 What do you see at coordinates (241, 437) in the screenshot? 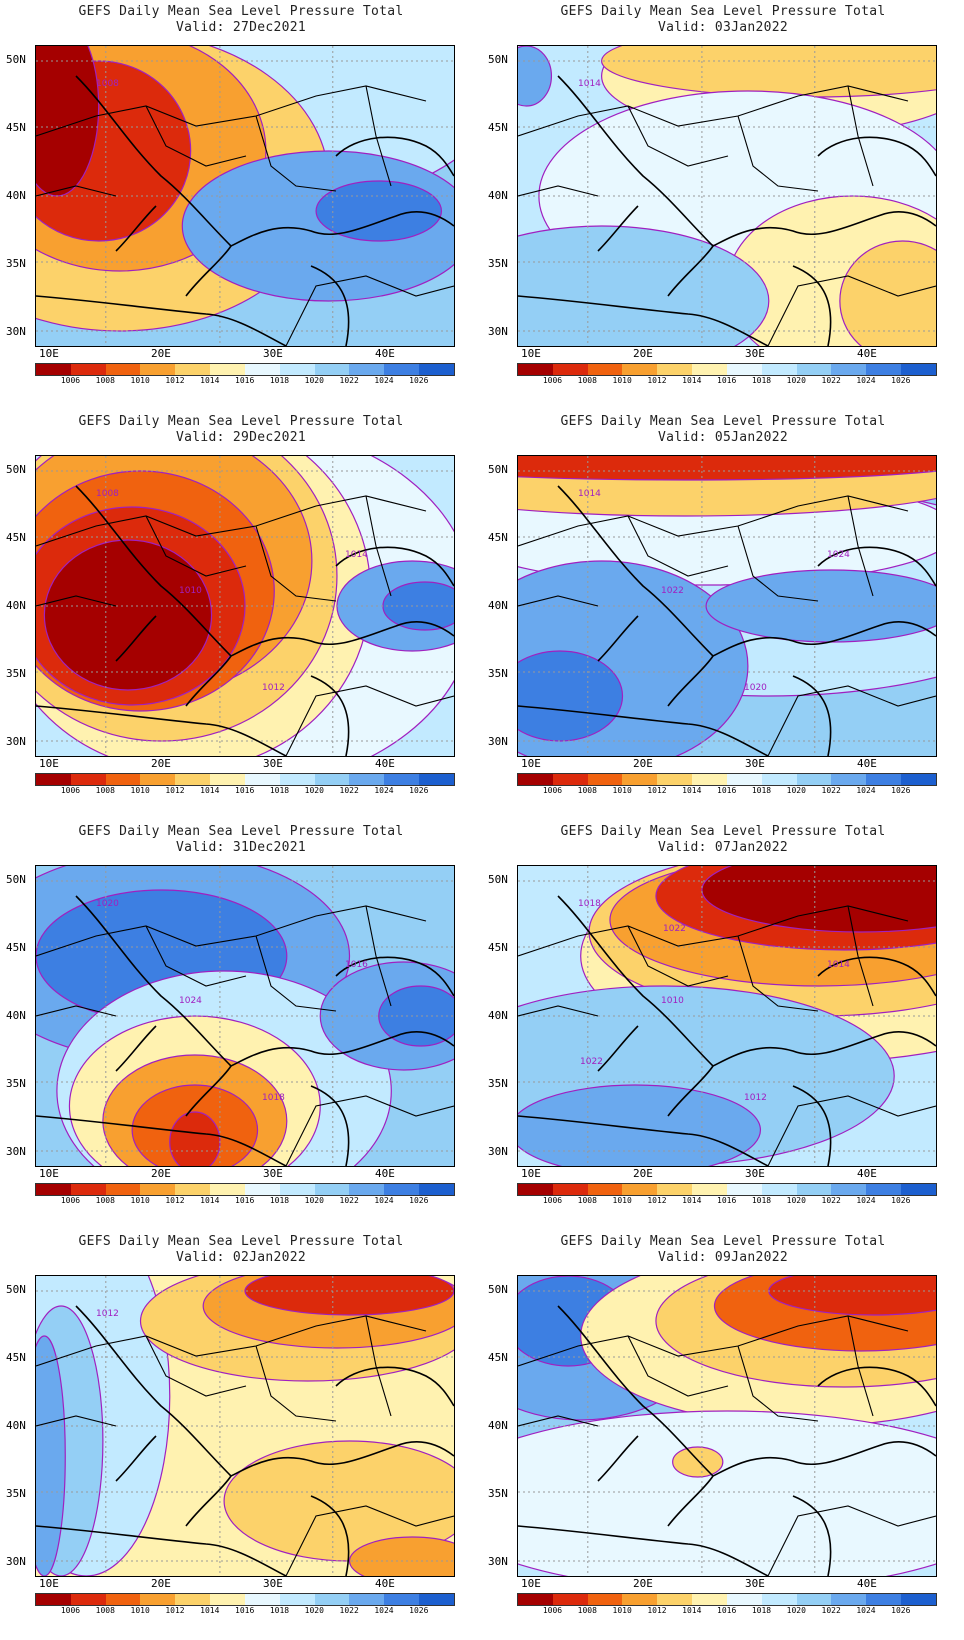
I see `panel-valid-date: Valid: 29Dec2021` at bounding box center [241, 437].